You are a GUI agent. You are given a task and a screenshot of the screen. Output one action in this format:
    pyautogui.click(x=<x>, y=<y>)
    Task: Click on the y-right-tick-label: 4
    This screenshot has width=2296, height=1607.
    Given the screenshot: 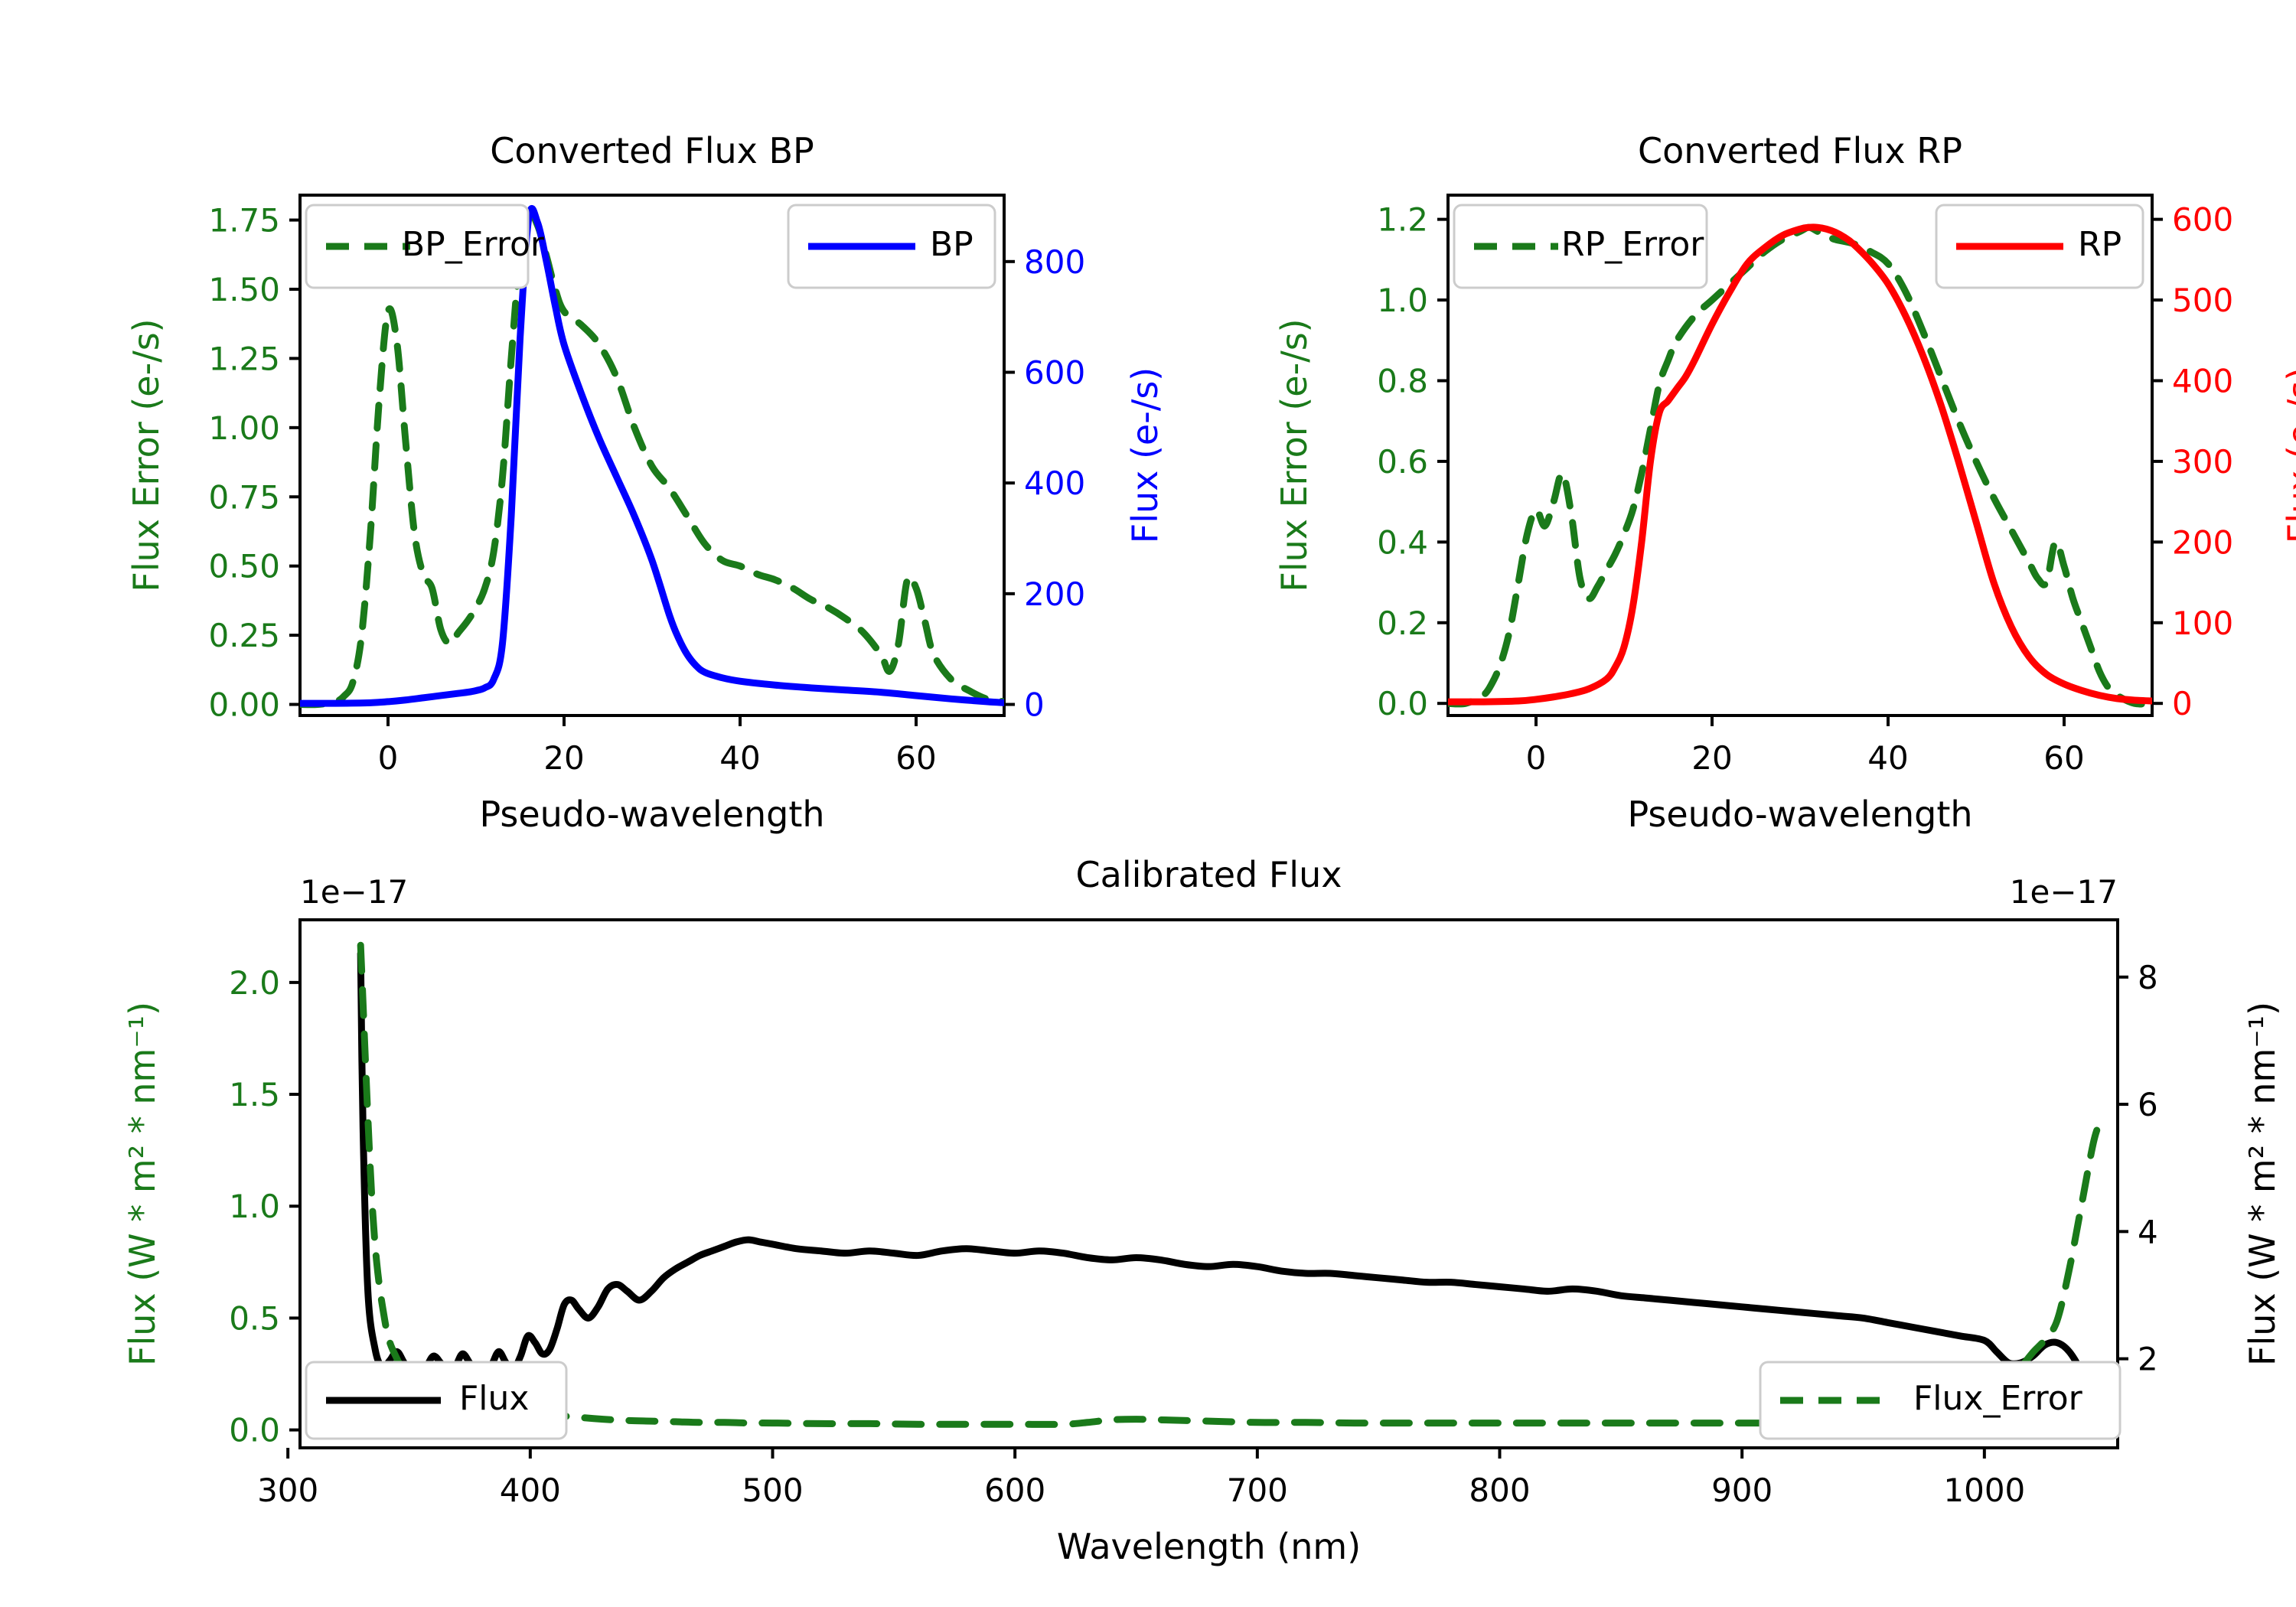 What is the action you would take?
    pyautogui.click(x=2148, y=1231)
    